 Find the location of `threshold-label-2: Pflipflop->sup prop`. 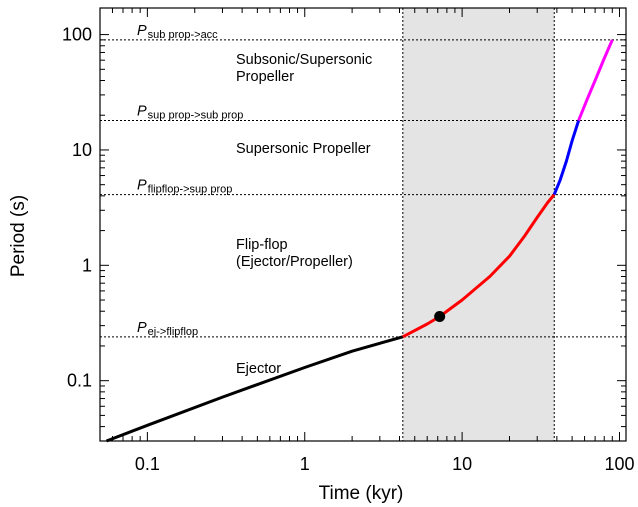

threshold-label-2: Pflipflop->sup prop is located at coordinates (184, 187).